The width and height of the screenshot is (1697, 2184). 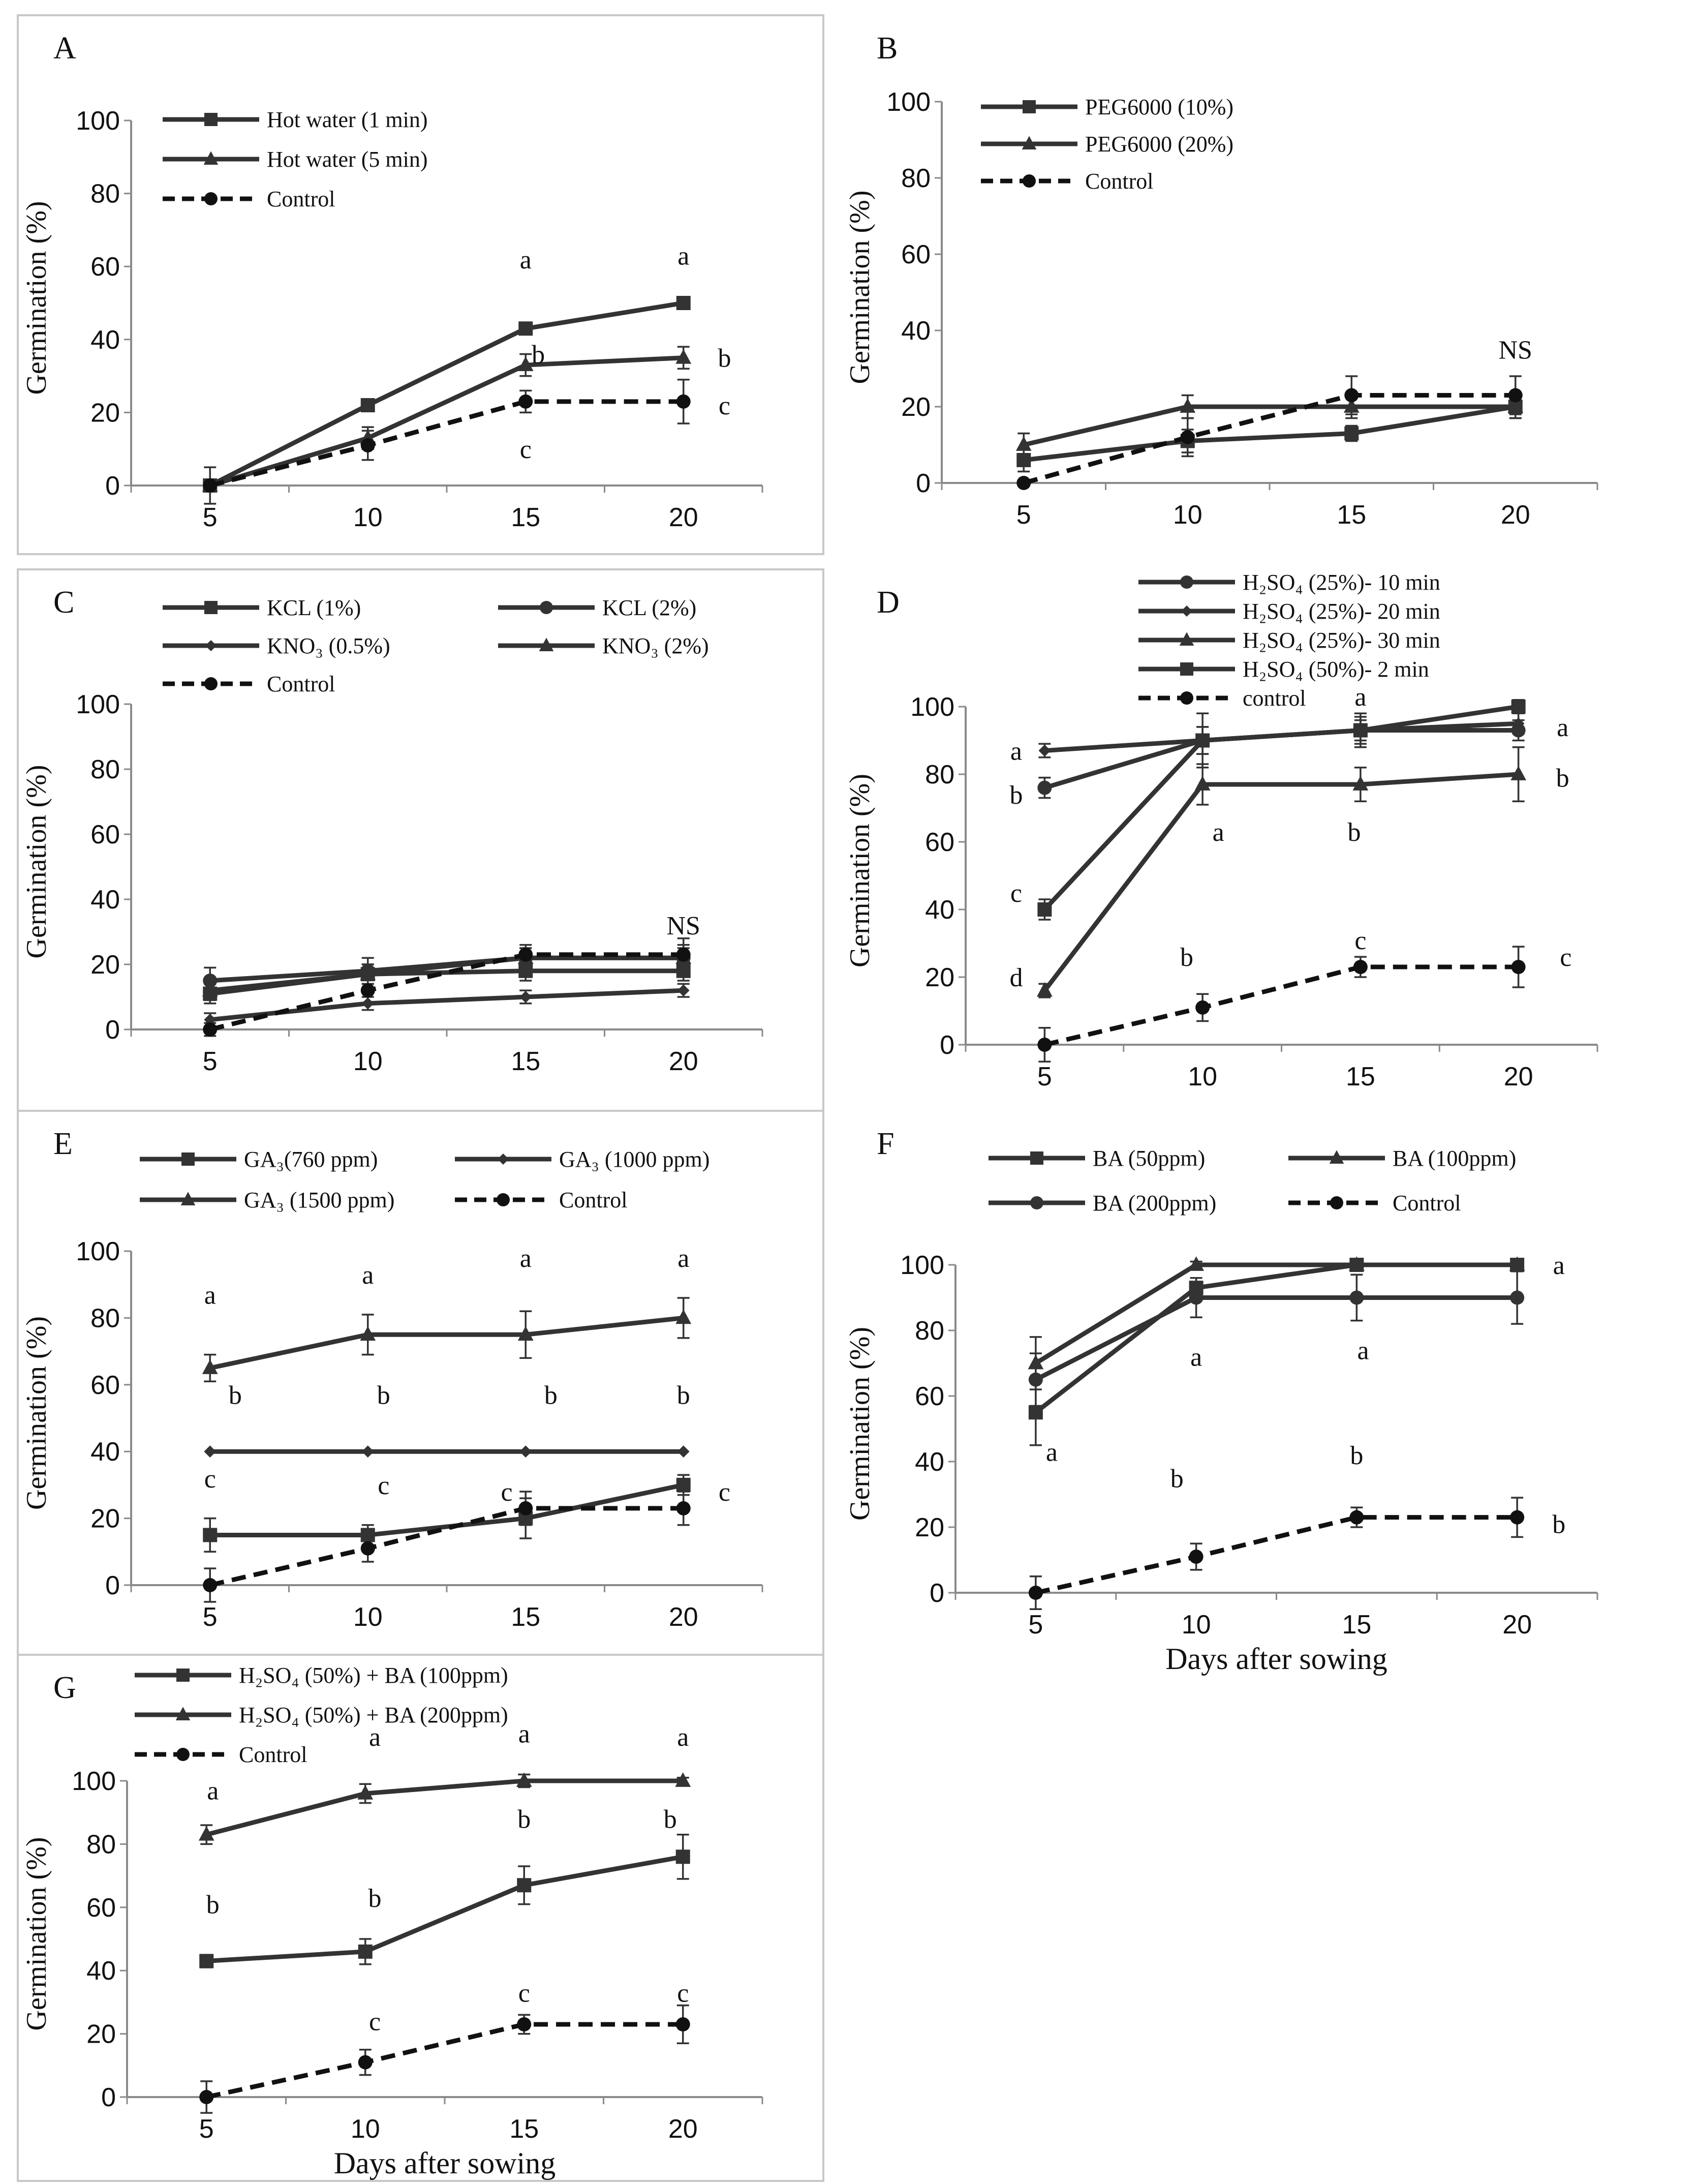 What do you see at coordinates (603, 645) in the screenshot?
I see `legend-item: KNO₃ (2%)` at bounding box center [603, 645].